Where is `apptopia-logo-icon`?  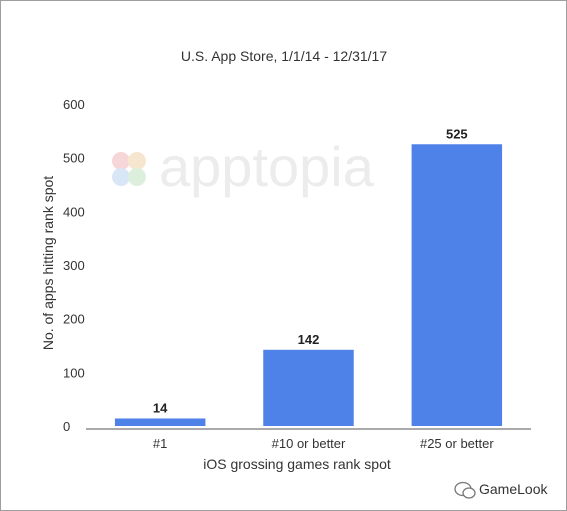 apptopia-logo-icon is located at coordinates (129, 169).